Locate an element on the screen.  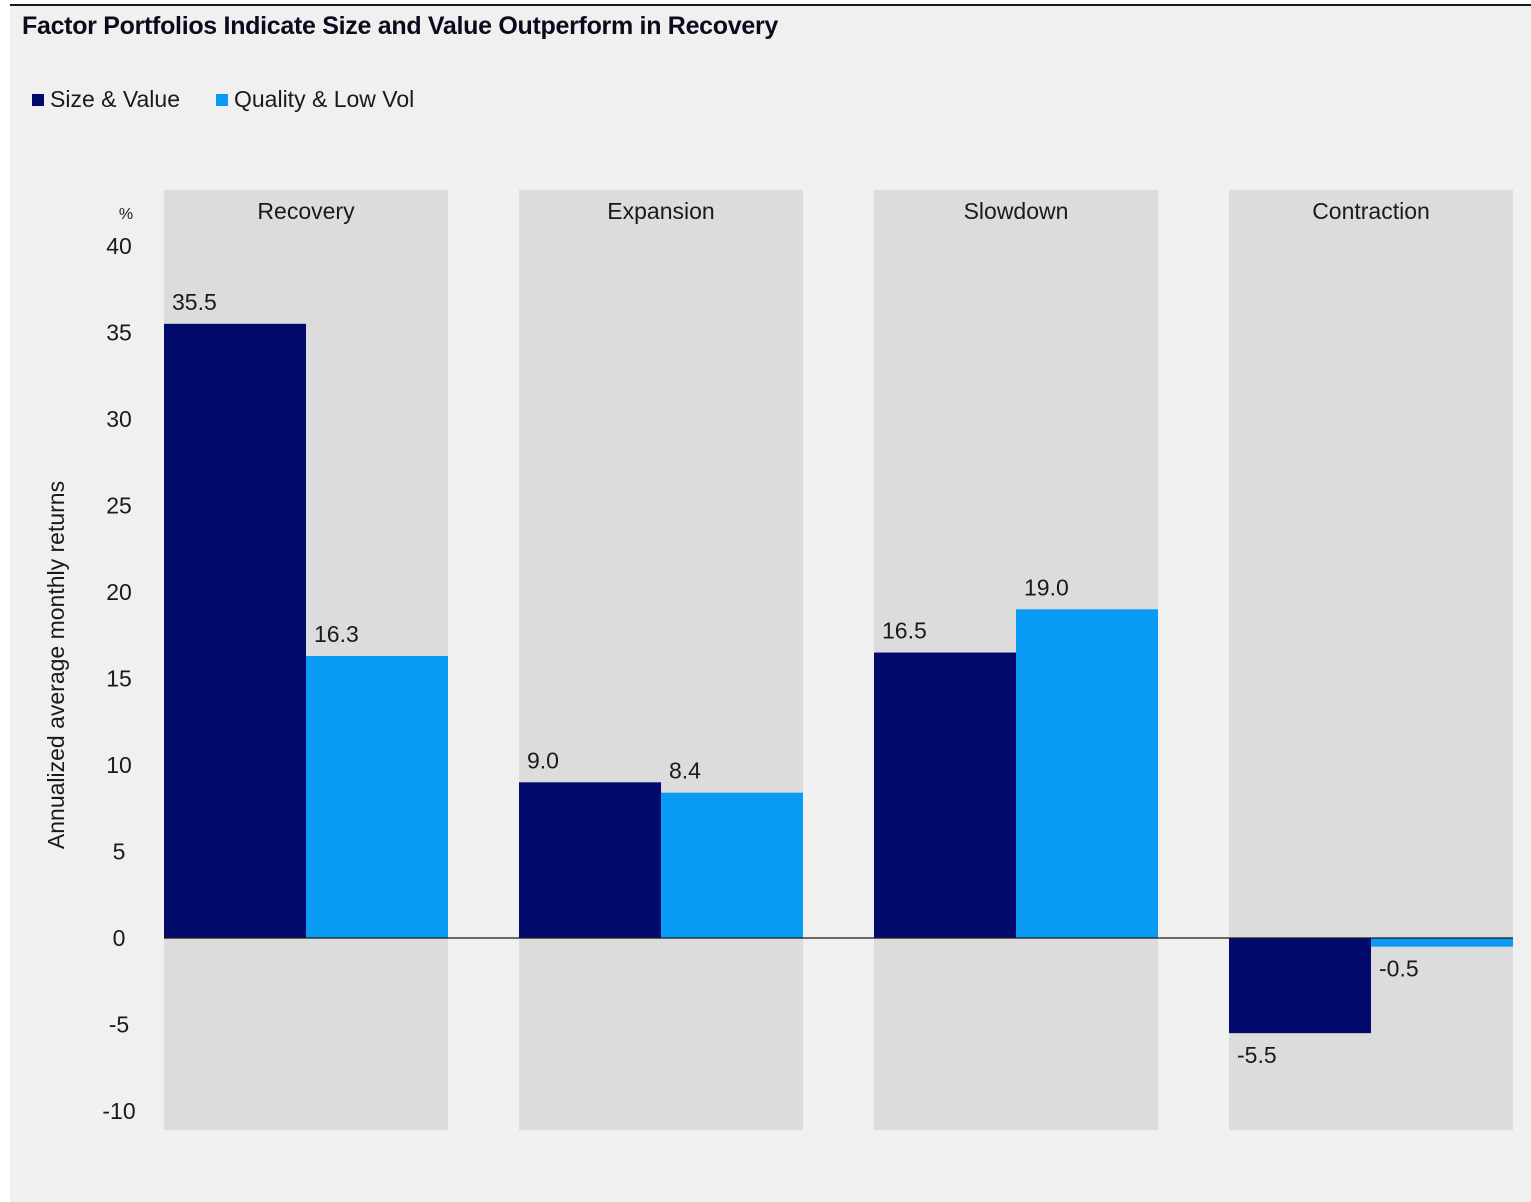
data-label-size-value-expansion: 9.0 is located at coordinates (543, 760).